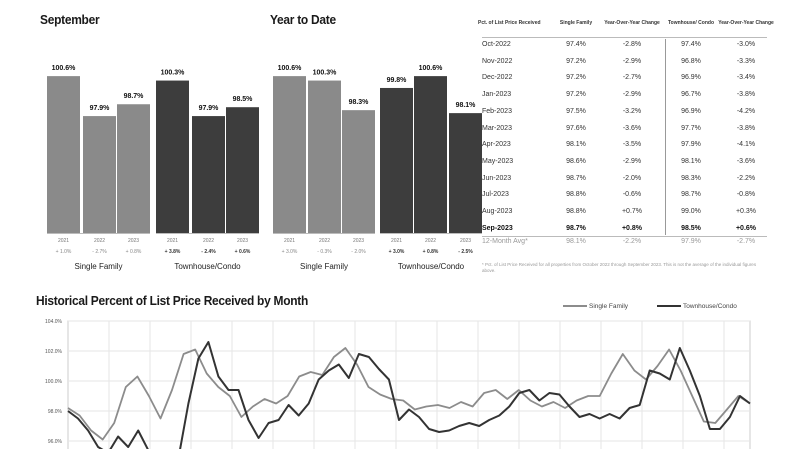  Describe the element at coordinates (99, 252) in the screenshot. I see `bar-change-label: - 2.7%` at that location.